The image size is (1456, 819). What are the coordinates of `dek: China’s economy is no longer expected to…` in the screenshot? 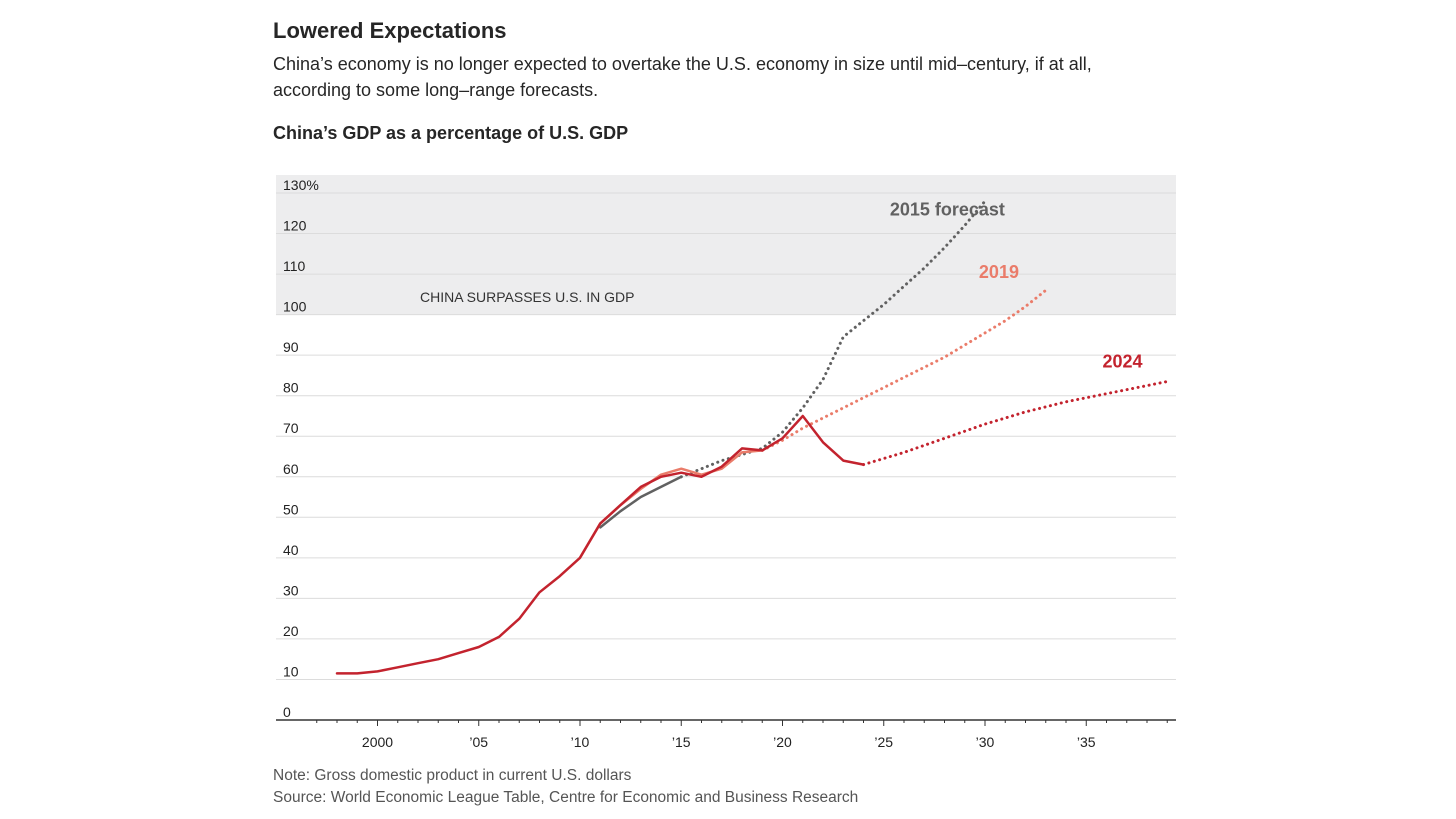 It's located at (682, 77).